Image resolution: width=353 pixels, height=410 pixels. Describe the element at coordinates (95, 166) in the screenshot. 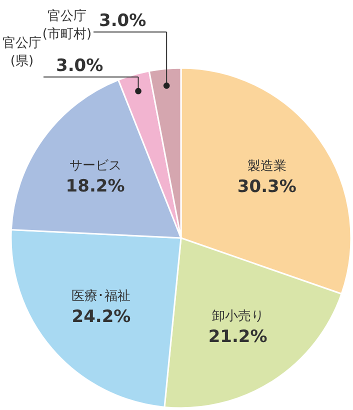

I see `slice-label: サービス` at that location.